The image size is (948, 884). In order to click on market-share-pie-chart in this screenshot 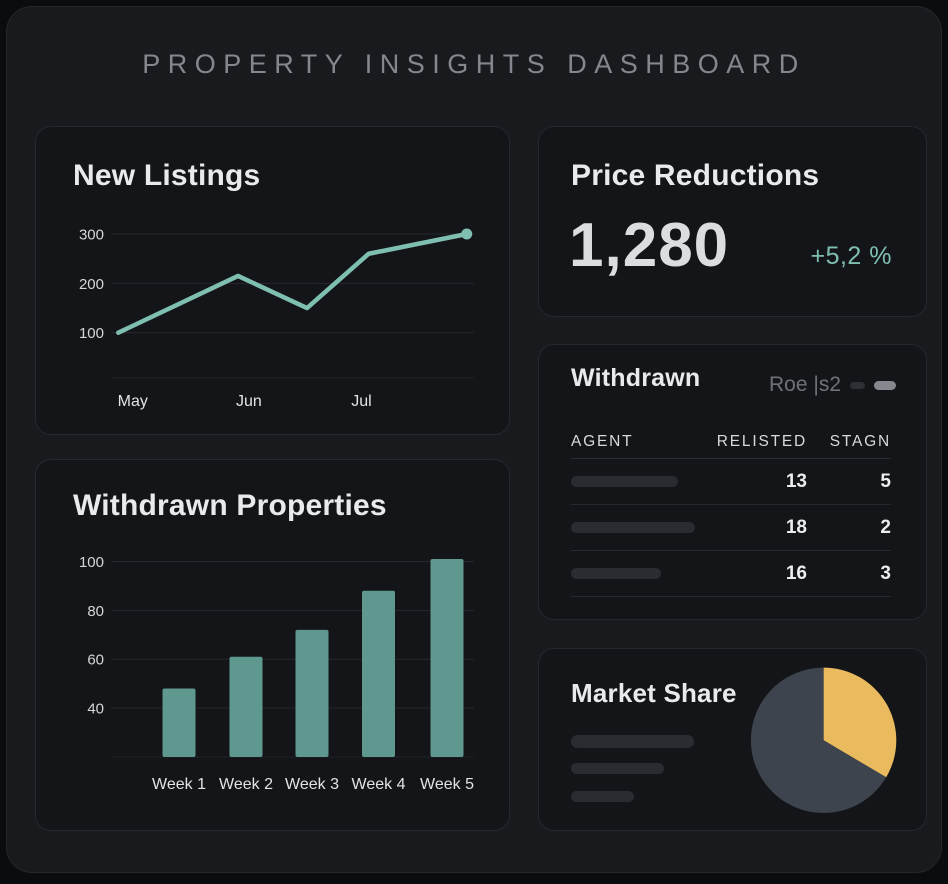, I will do `click(823, 740)`.